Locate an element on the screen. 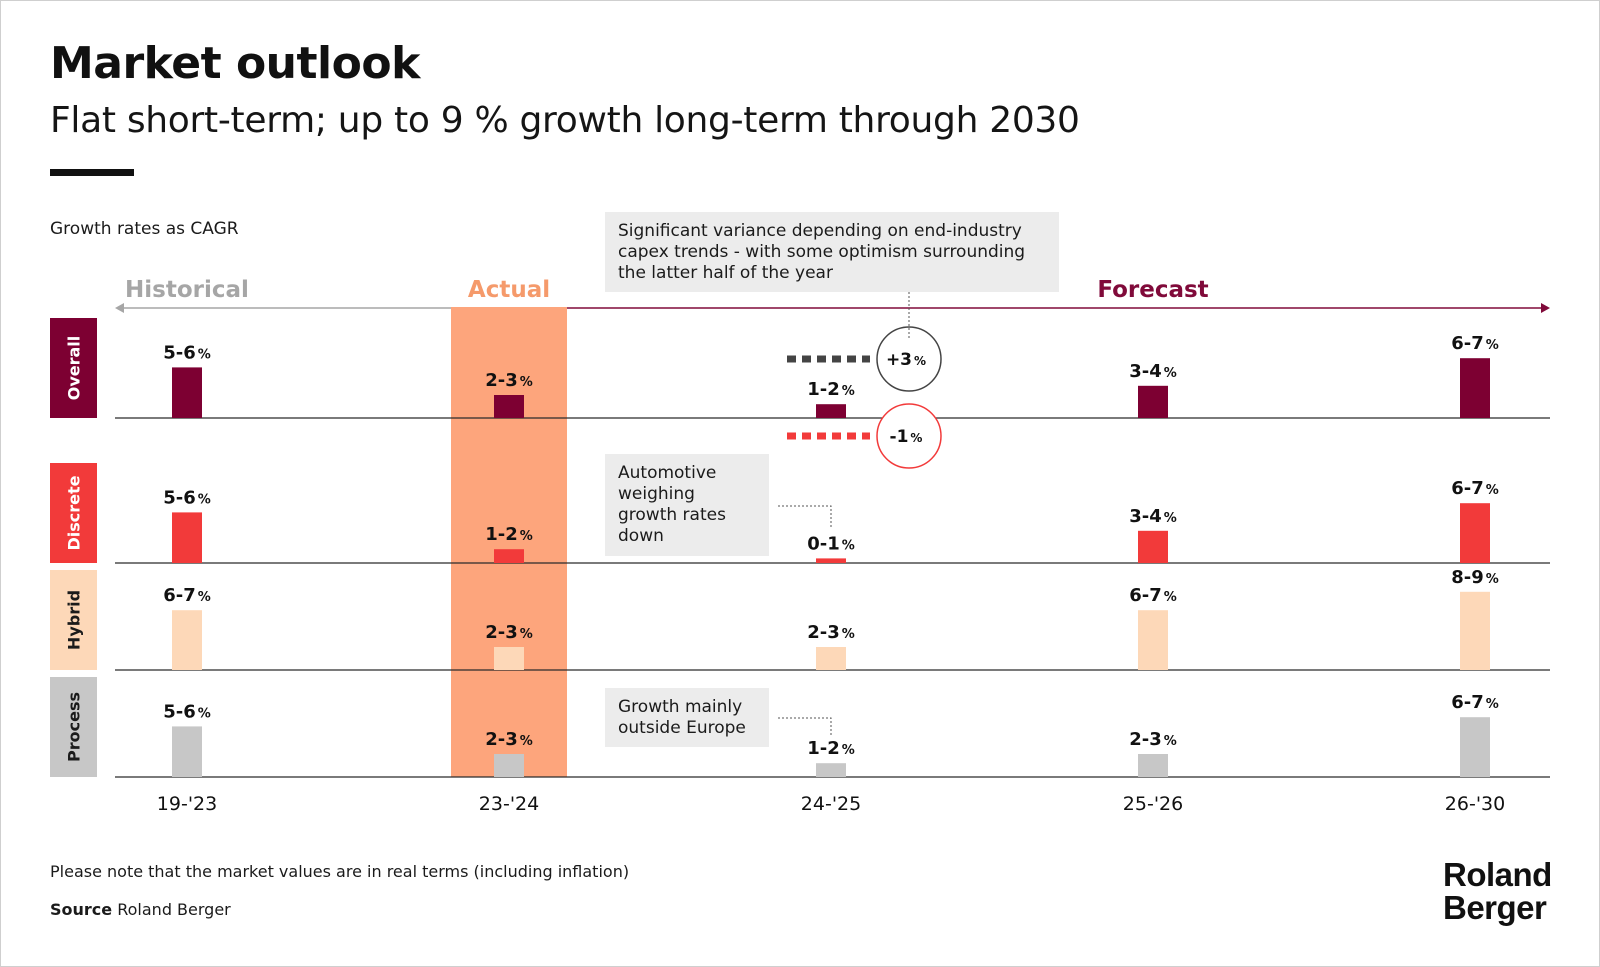 This screenshot has width=1600, height=967. range-marker-circle-up is located at coordinates (909, 359).